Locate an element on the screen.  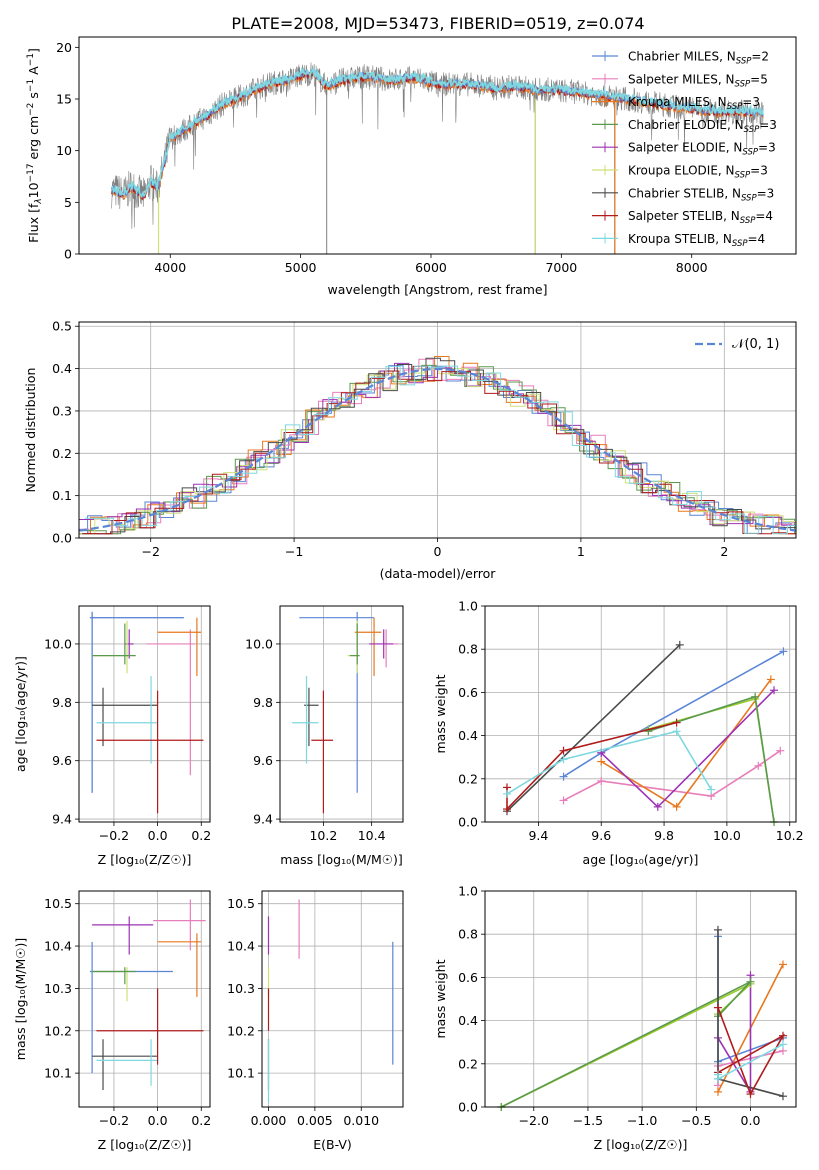
x-axis-label: (data-model)/error is located at coordinates (438, 573).